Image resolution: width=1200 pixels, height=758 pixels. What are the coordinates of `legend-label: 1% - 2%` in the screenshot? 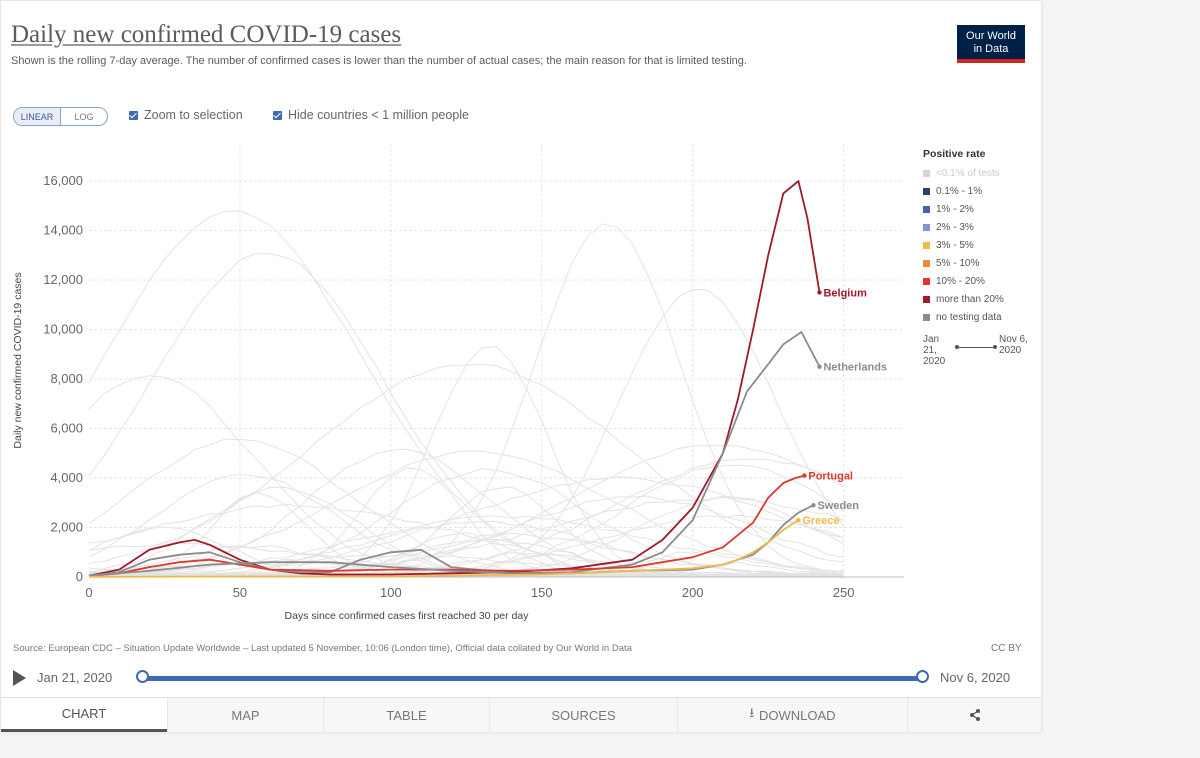 It's located at (955, 209).